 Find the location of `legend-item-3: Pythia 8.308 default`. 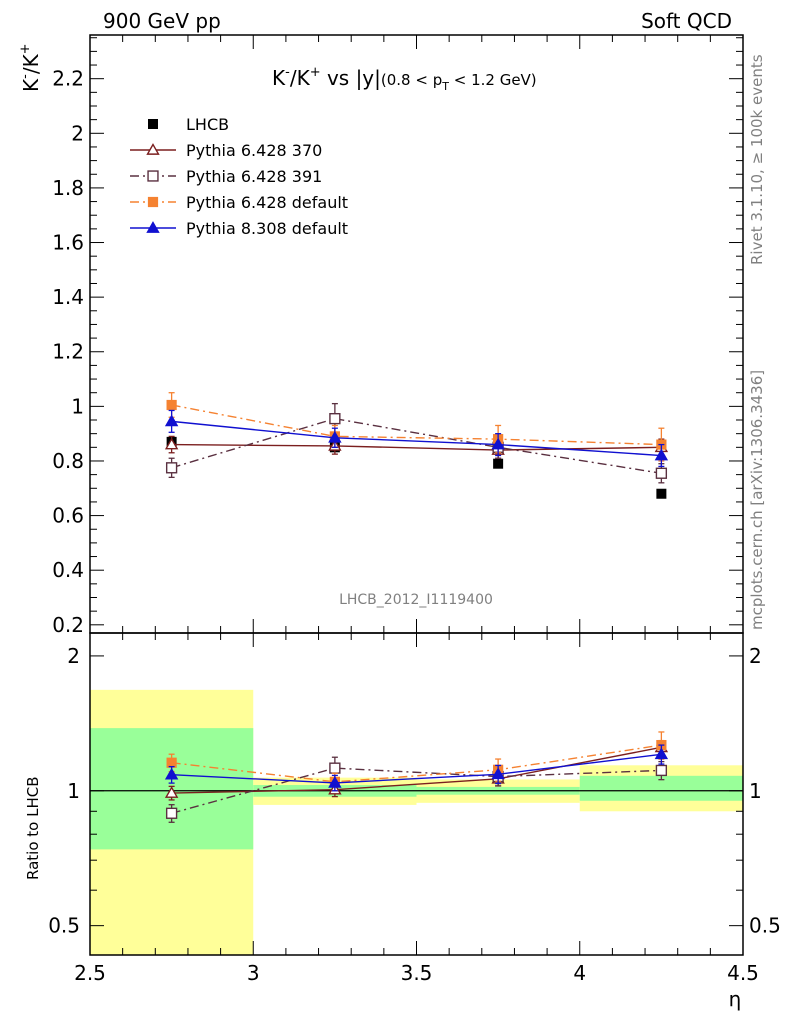

legend-item-3: Pythia 8.308 default is located at coordinates (239, 228).